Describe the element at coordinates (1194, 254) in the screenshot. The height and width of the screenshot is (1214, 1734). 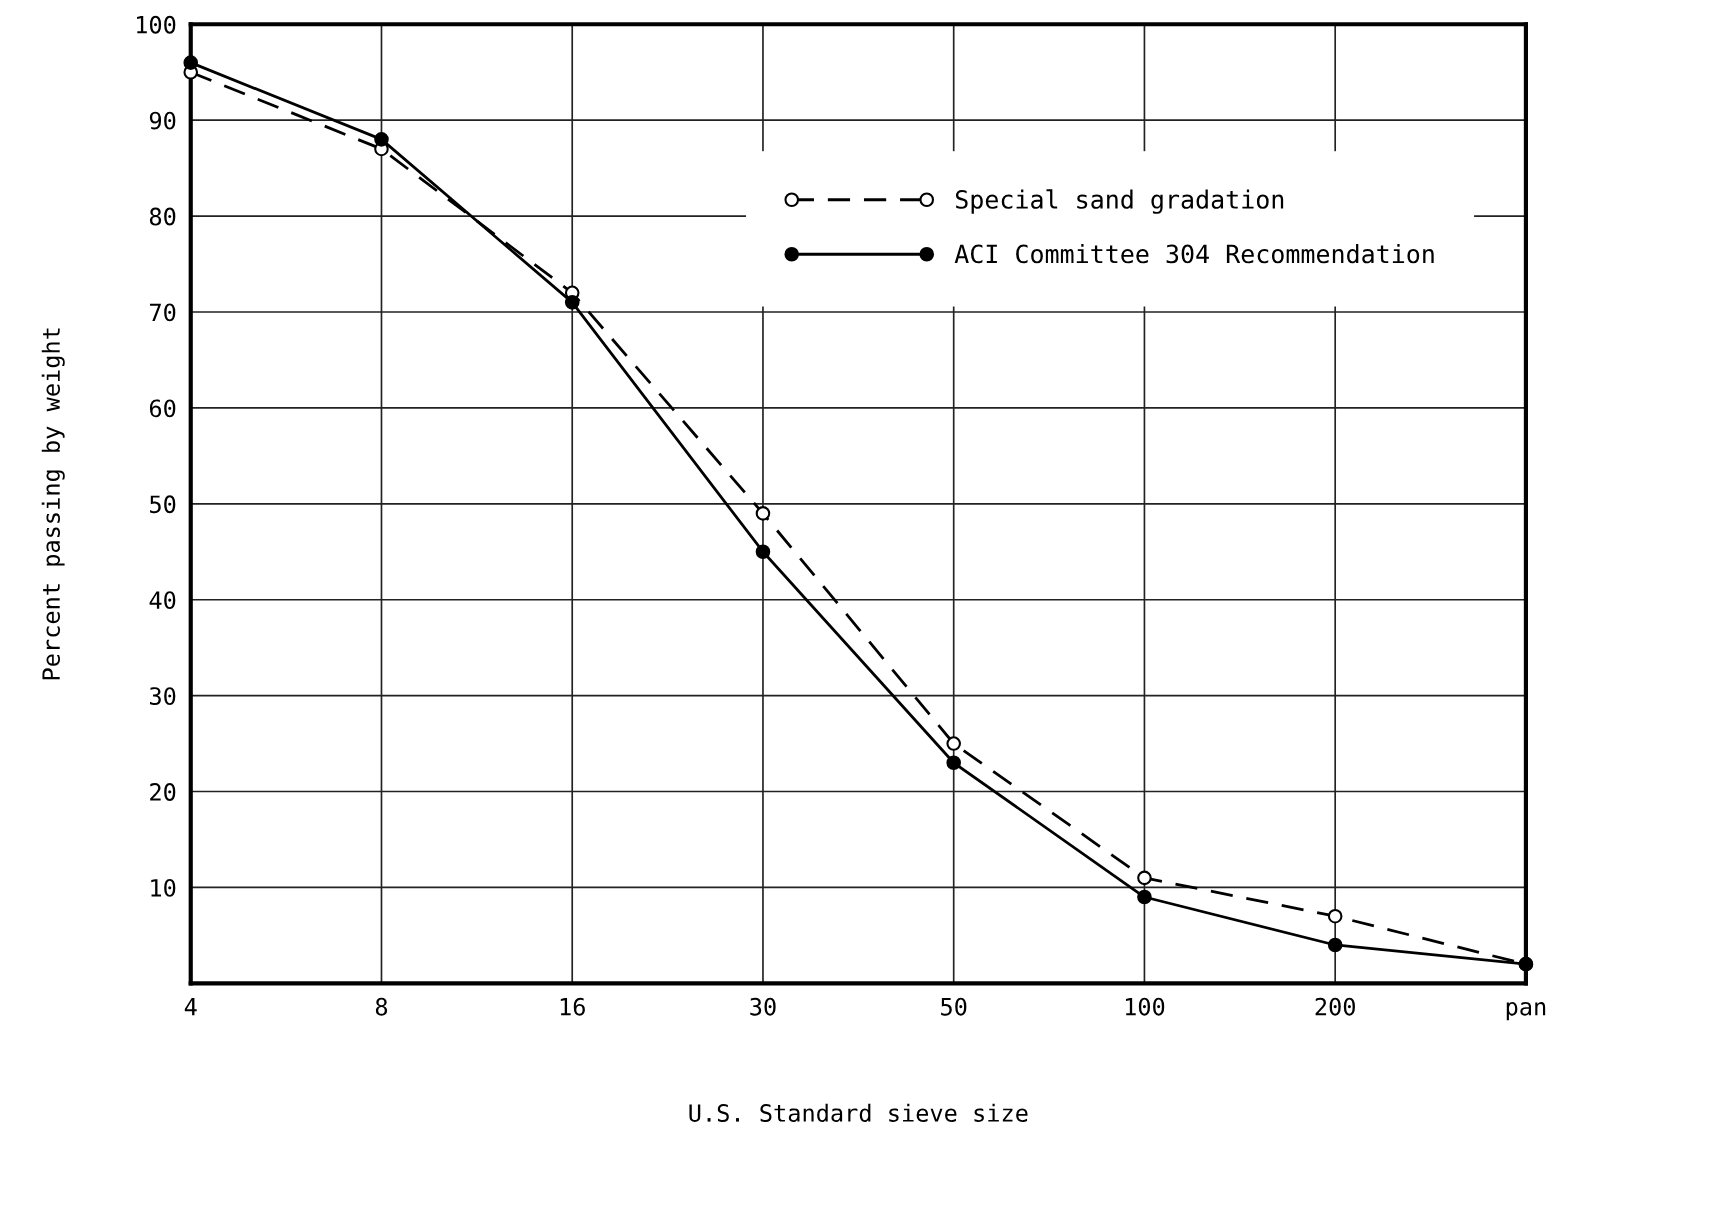
I see `legend-label: ACI Committee 304 Recommendation` at that location.